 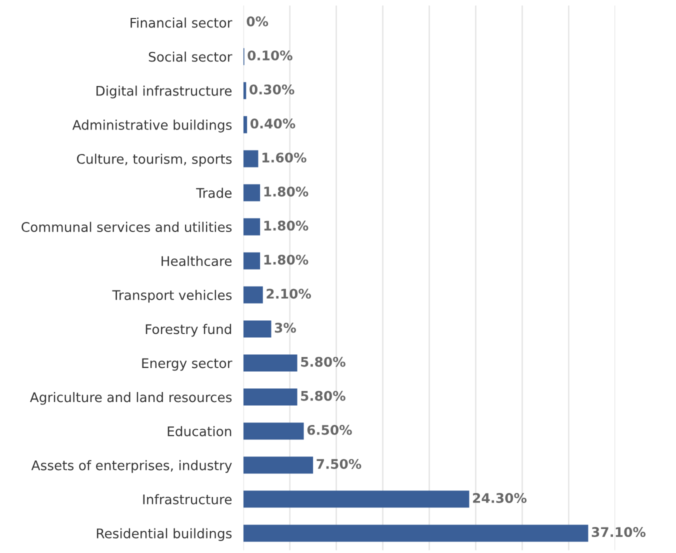 I want to click on y-tick-label: Agriculture and land resources, so click(x=131, y=398).